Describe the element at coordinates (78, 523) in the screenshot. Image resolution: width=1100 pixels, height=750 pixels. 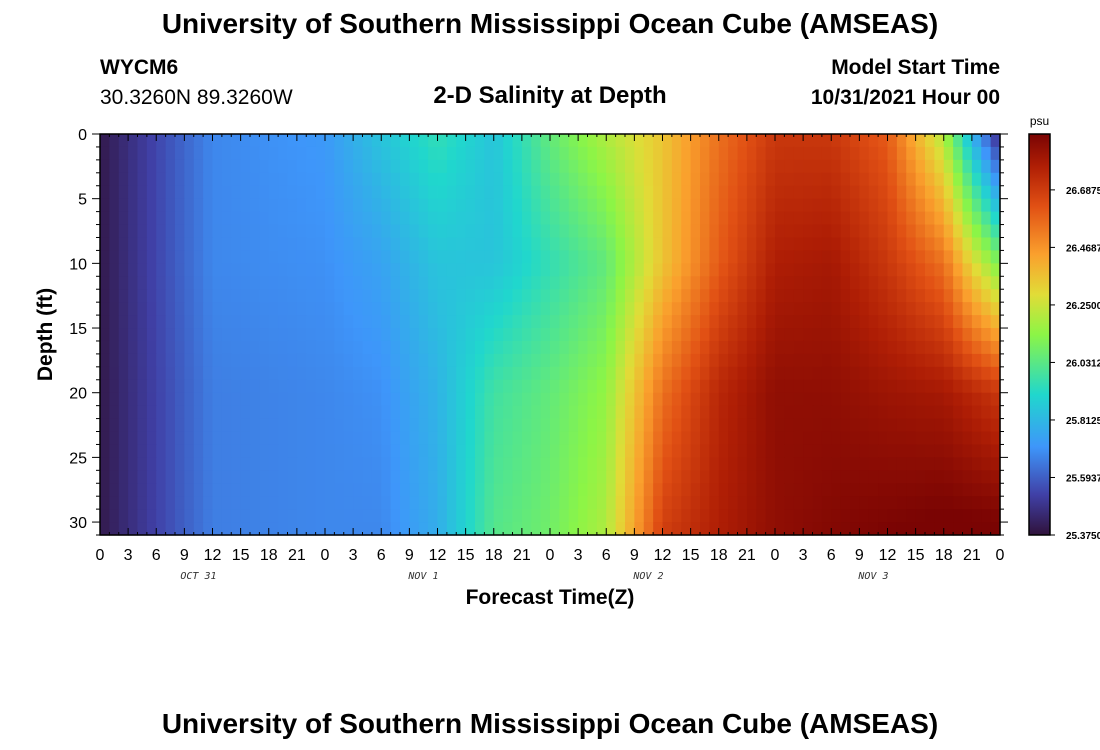
I see `y-tick-label: 30` at that location.